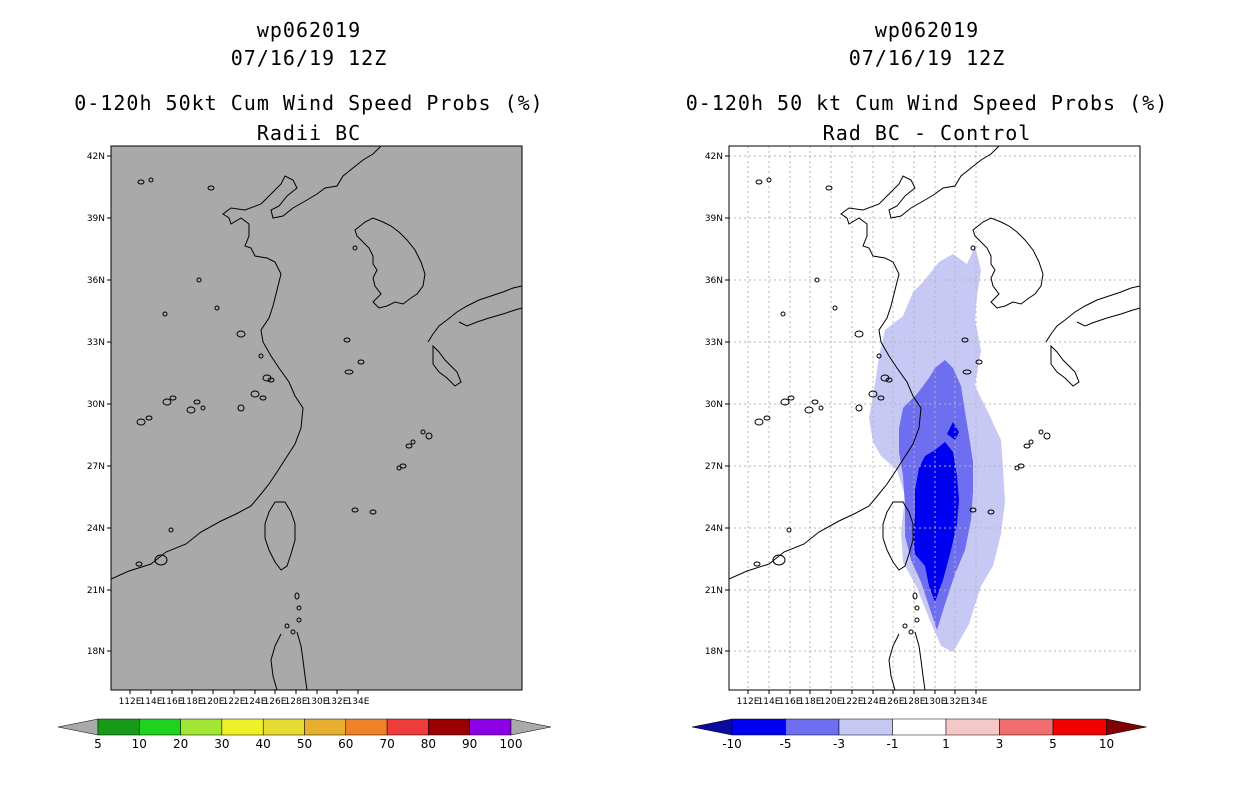 The image size is (1236, 800). Describe the element at coordinates (714, 405) in the screenshot. I see `lat-tick-label: 30N` at that location.